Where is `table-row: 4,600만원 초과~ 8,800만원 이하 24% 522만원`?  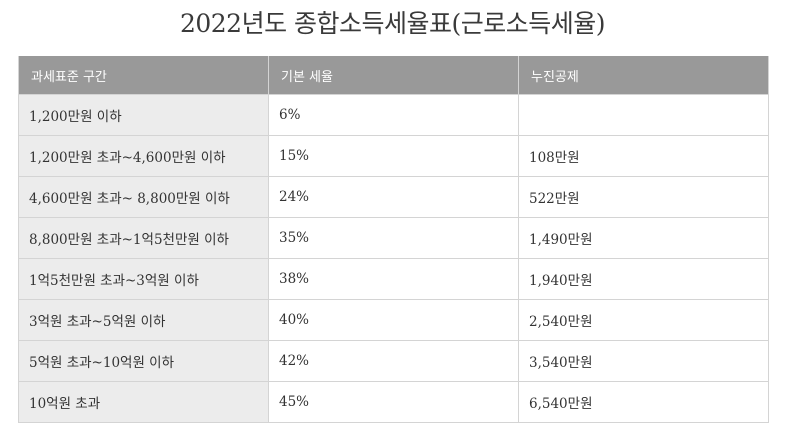 table-row: 4,600만원 초과~ 8,800만원 이하 24% 522만원 is located at coordinates (393, 197).